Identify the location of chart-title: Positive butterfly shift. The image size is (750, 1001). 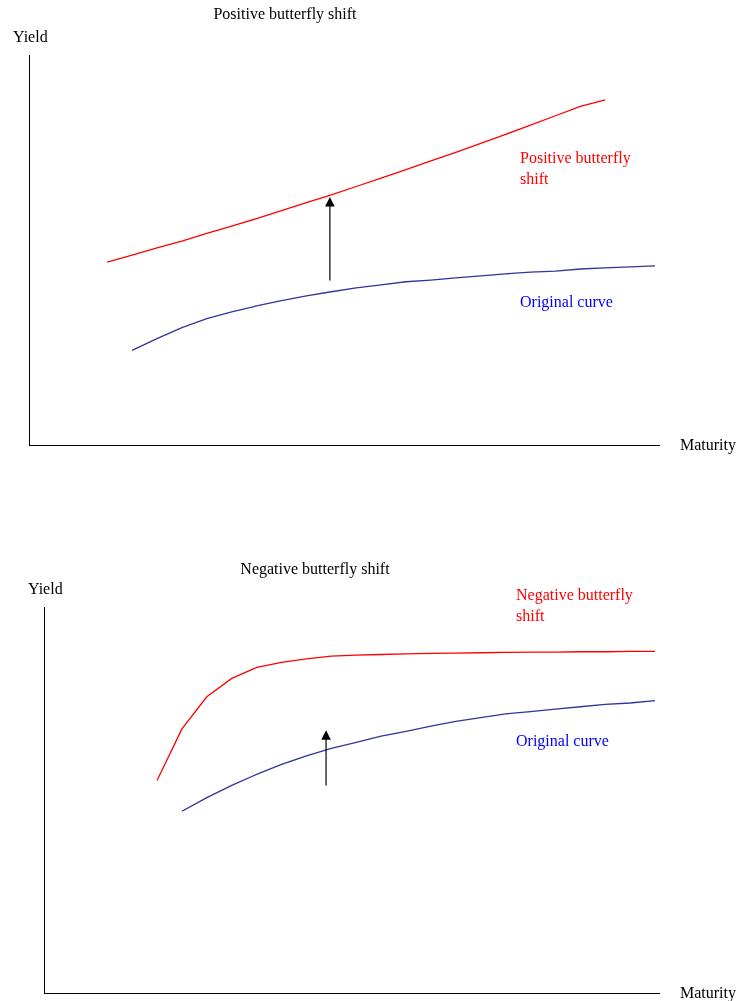
(285, 14).